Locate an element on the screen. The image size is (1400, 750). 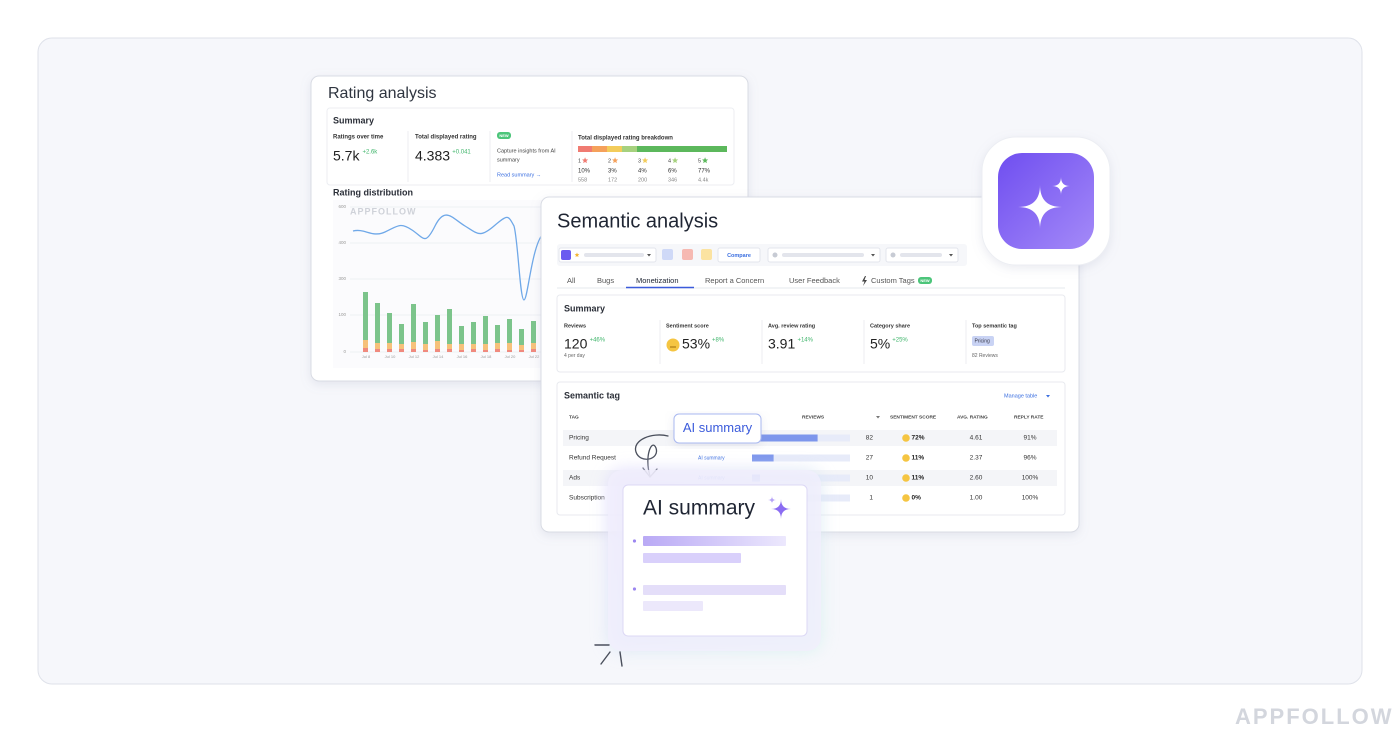
compare-label: Compare is located at coordinates (739, 256).